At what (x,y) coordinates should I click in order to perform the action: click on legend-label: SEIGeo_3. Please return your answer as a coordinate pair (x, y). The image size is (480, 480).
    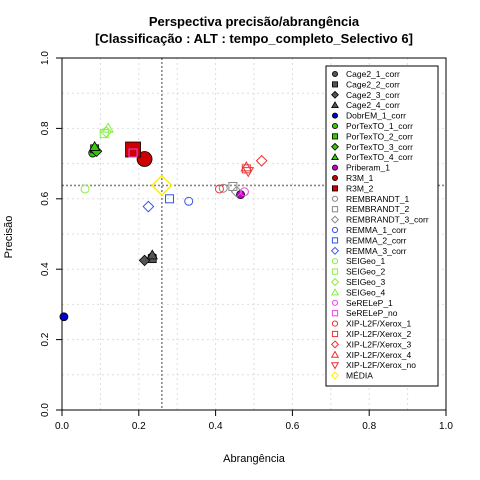
    Looking at the image, I should click on (365, 282).